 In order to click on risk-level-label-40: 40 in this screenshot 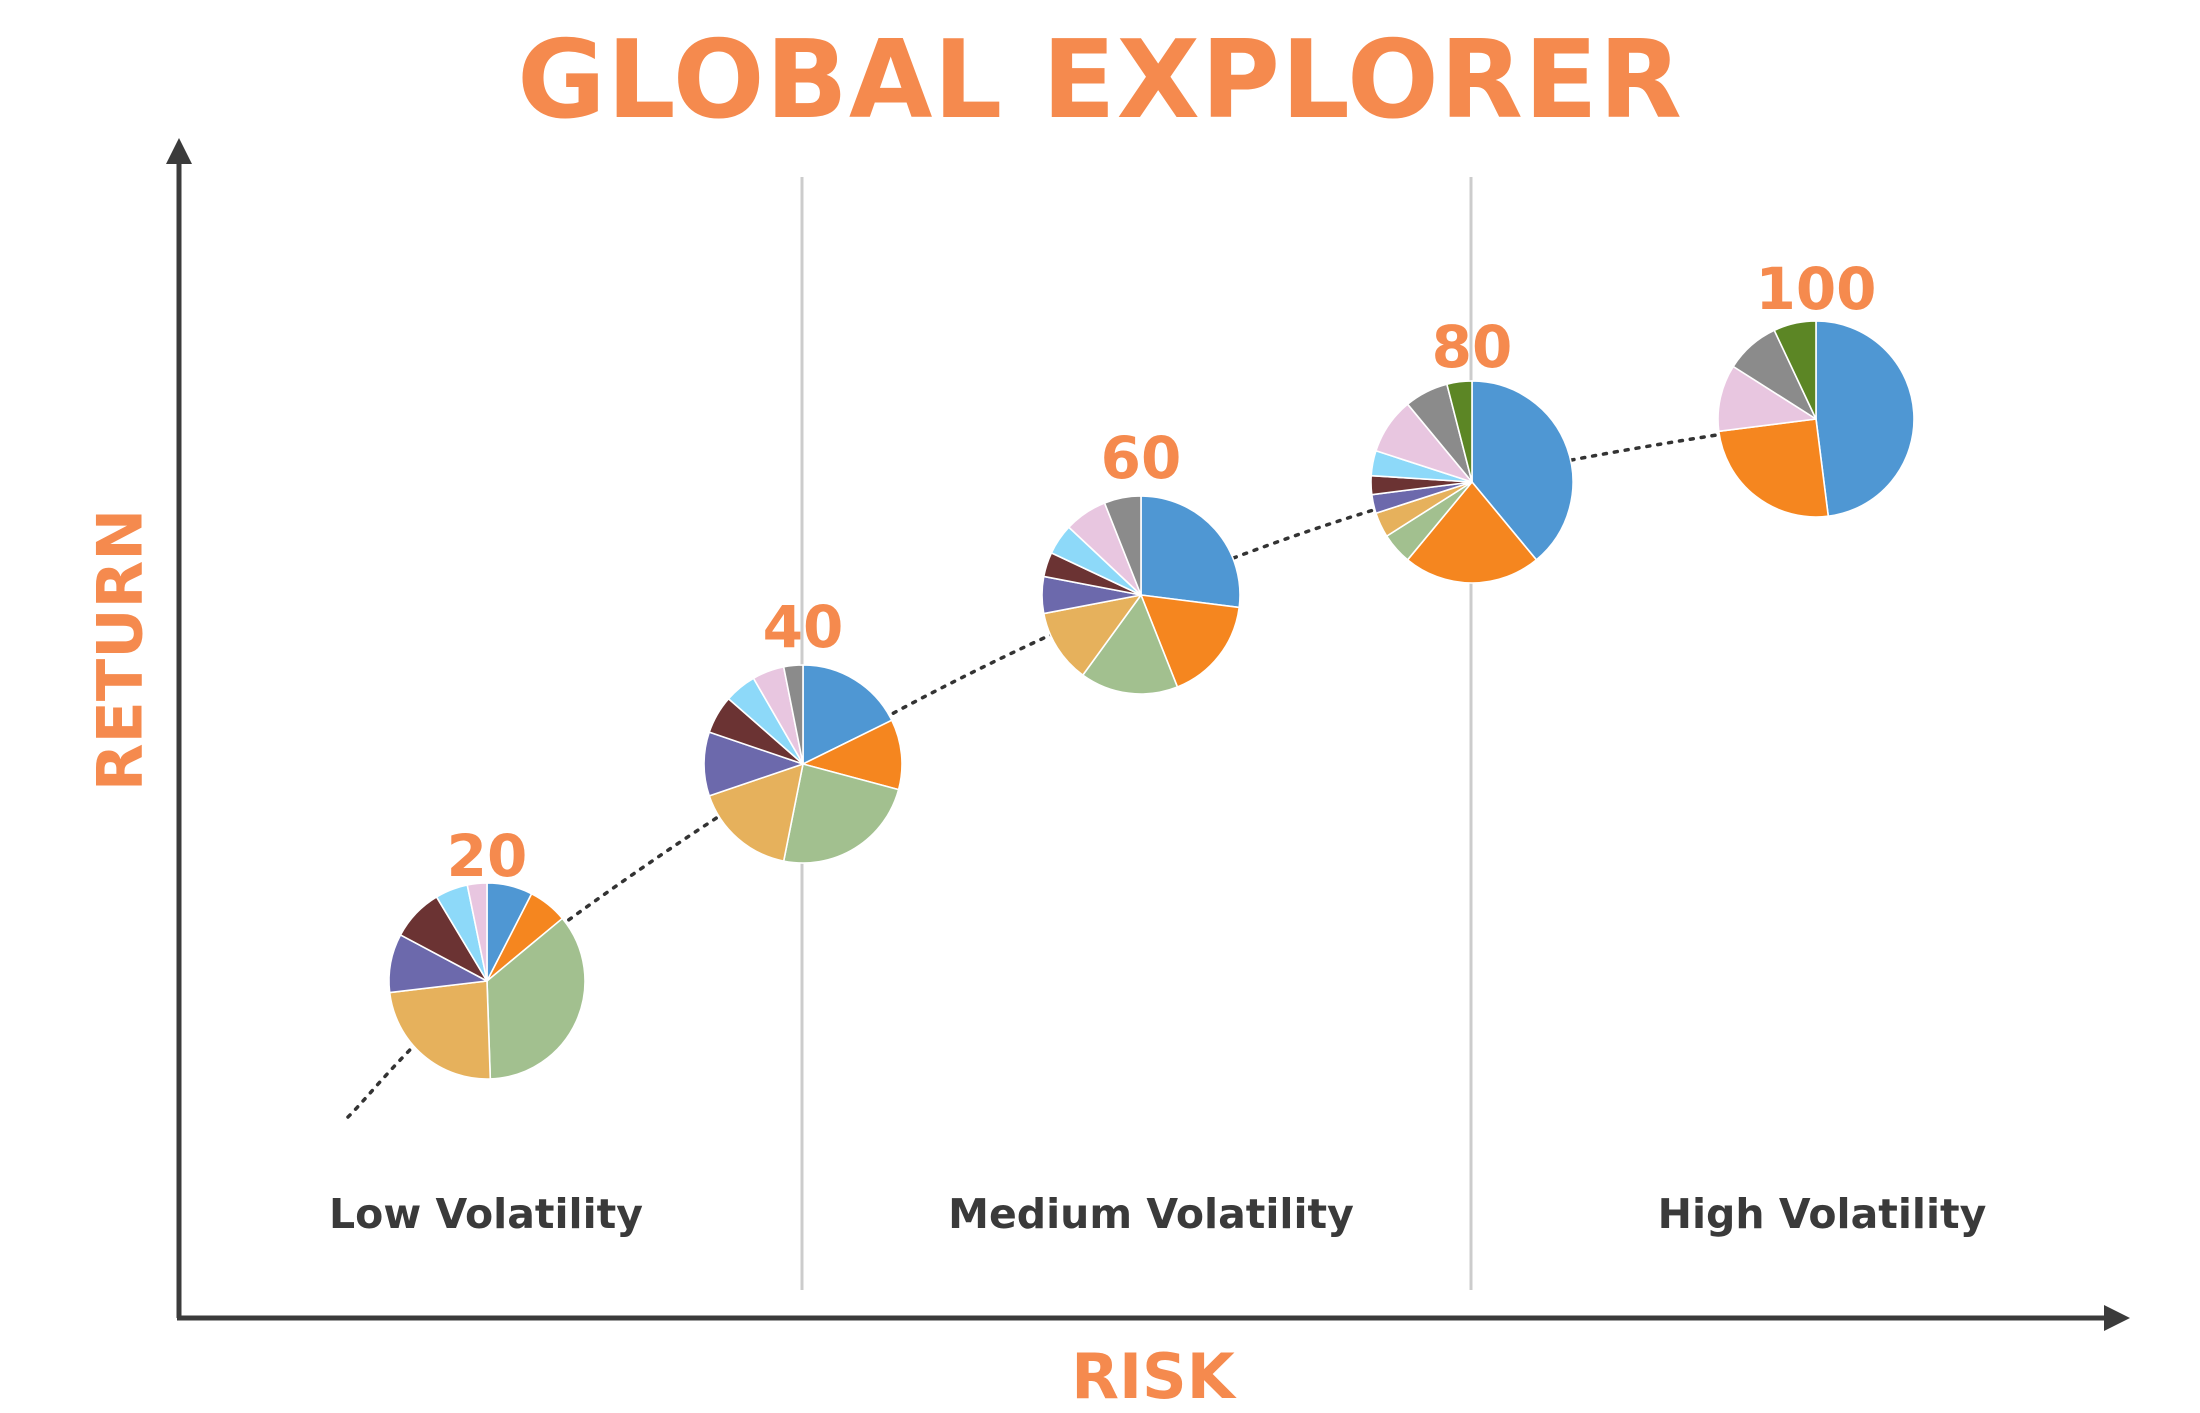, I will do `click(803, 627)`.